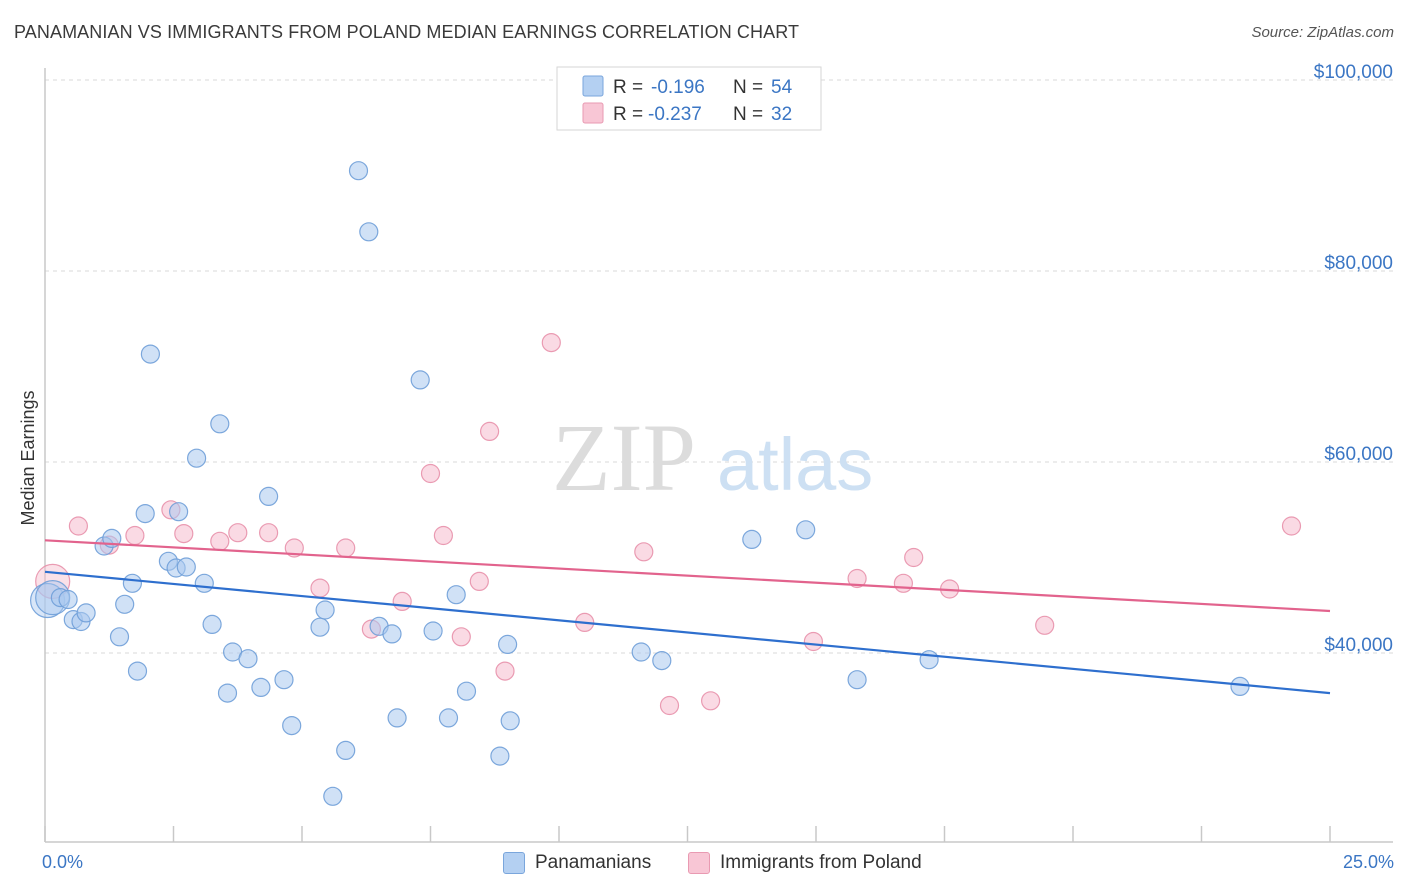 This screenshot has height=892, width=1406. What do you see at coordinates (675, 114) in the screenshot?
I see `legend-r-value-2: -0.237` at bounding box center [675, 114].